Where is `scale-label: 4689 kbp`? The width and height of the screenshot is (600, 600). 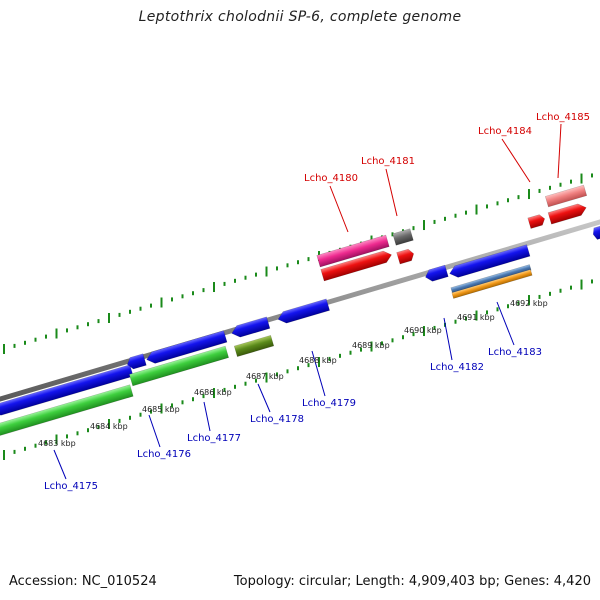 scale-label: 4689 kbp is located at coordinates (371, 345).